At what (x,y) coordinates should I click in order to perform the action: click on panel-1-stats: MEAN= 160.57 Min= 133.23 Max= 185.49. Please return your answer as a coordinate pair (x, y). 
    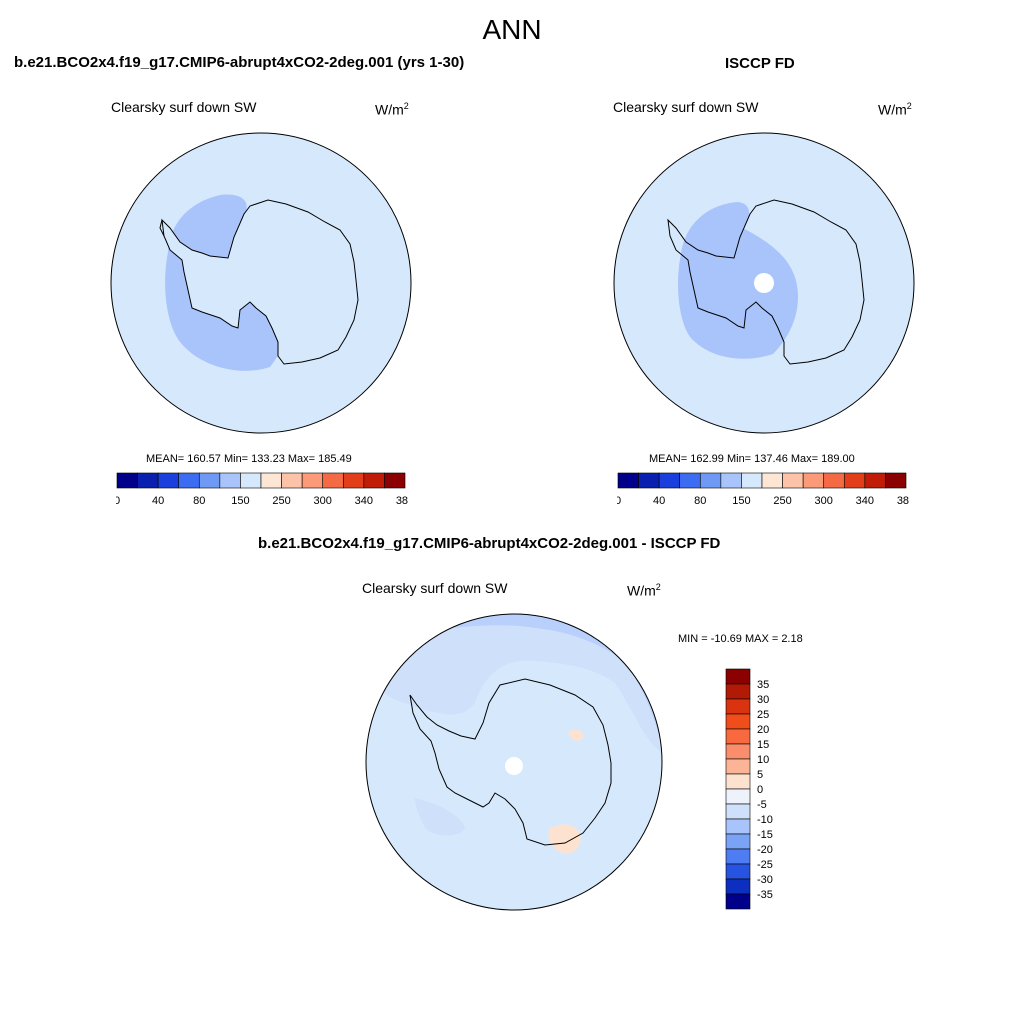
    Looking at the image, I should click on (249, 459).